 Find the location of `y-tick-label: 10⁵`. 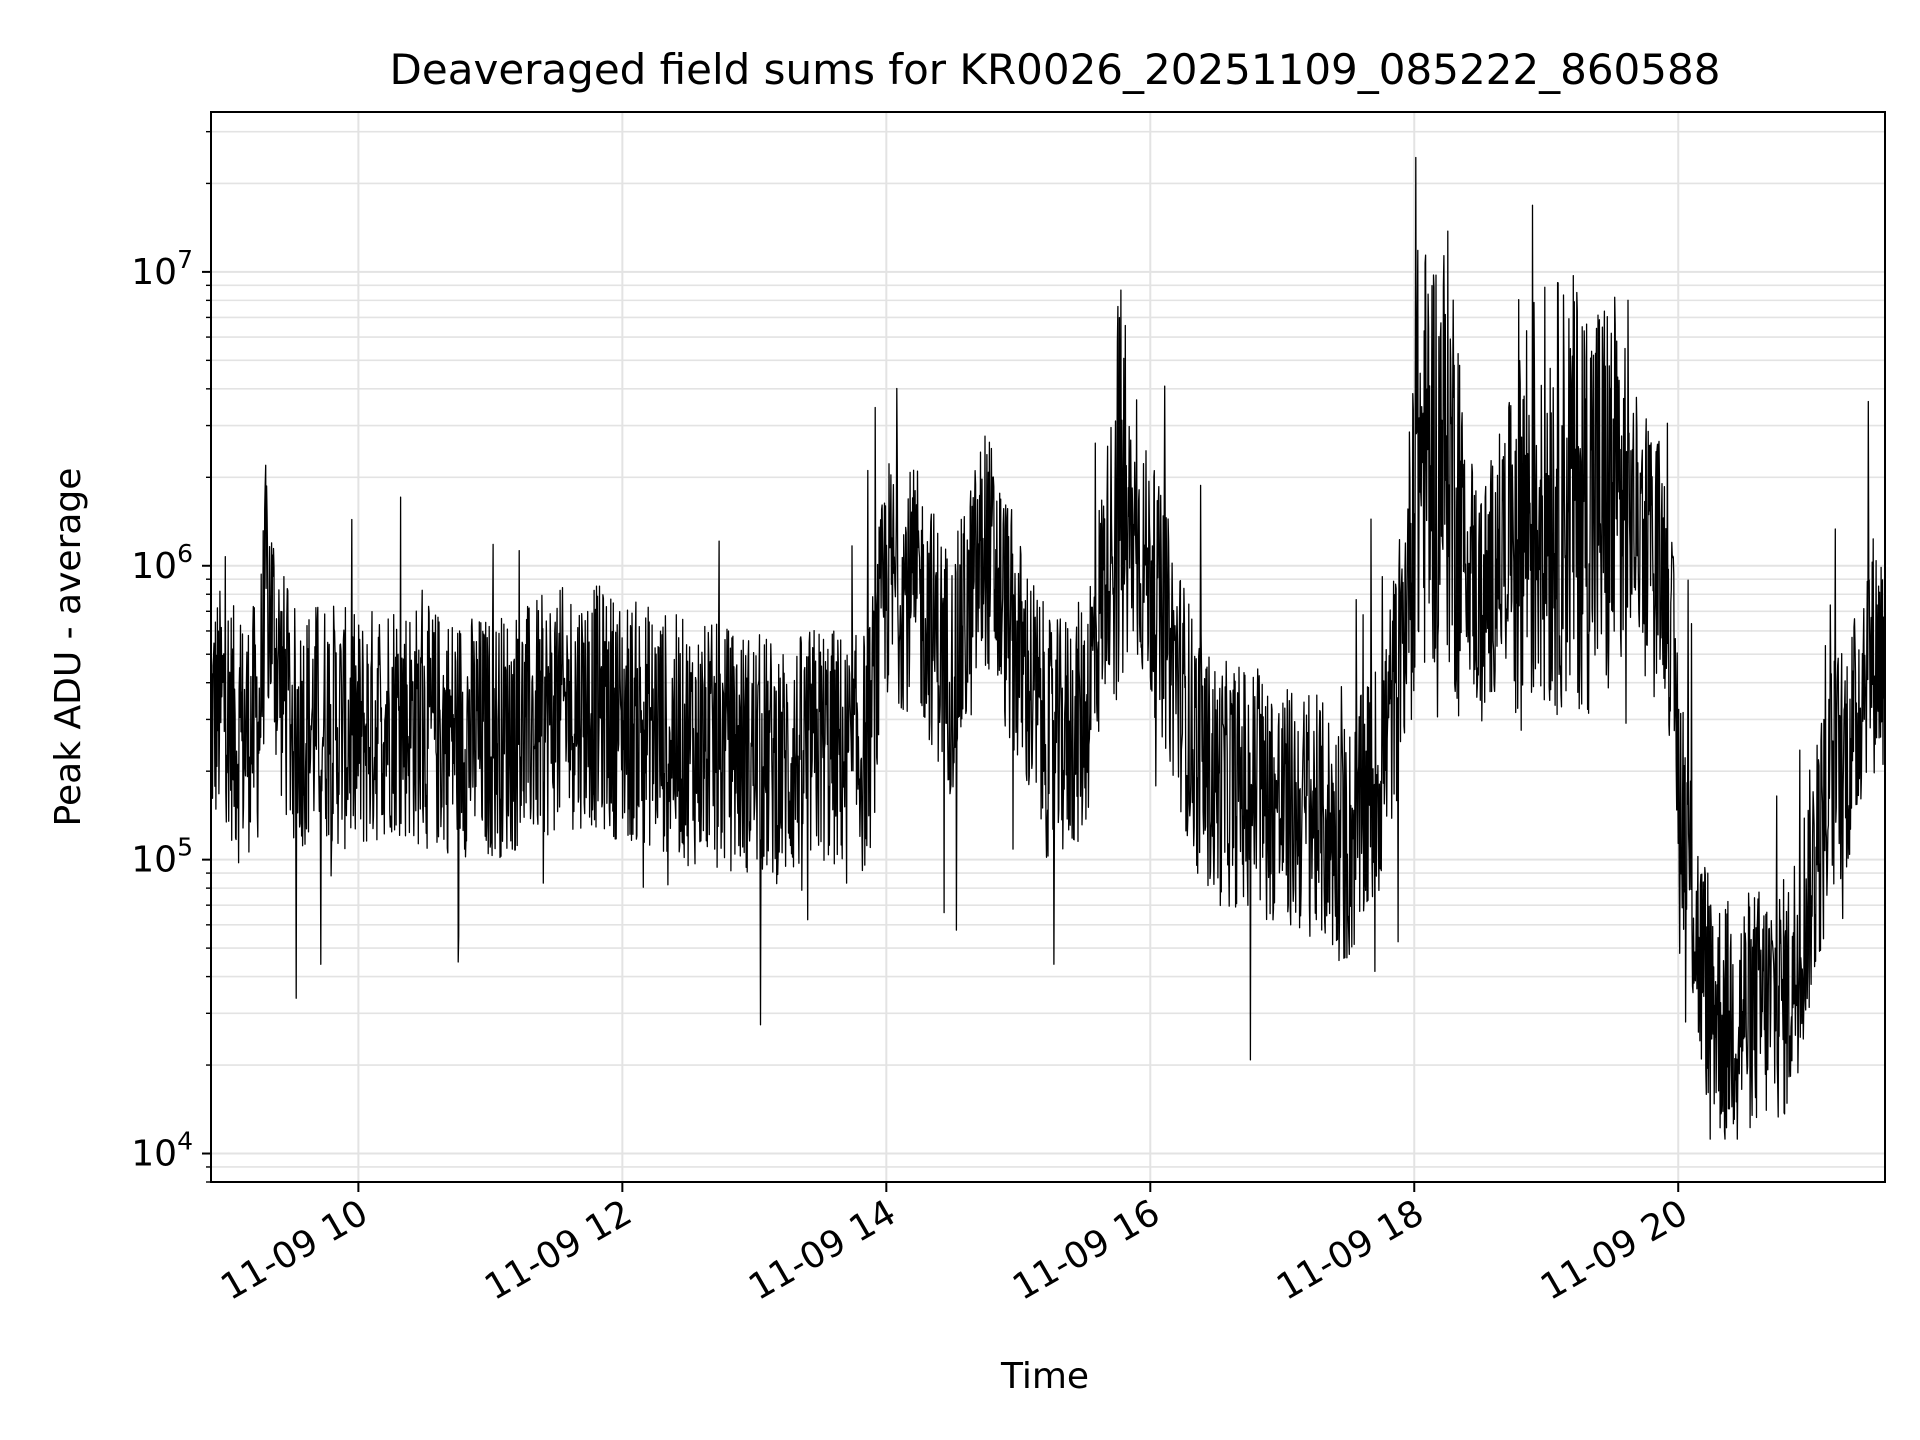

y-tick-label: 10⁵ is located at coordinates (162, 857).